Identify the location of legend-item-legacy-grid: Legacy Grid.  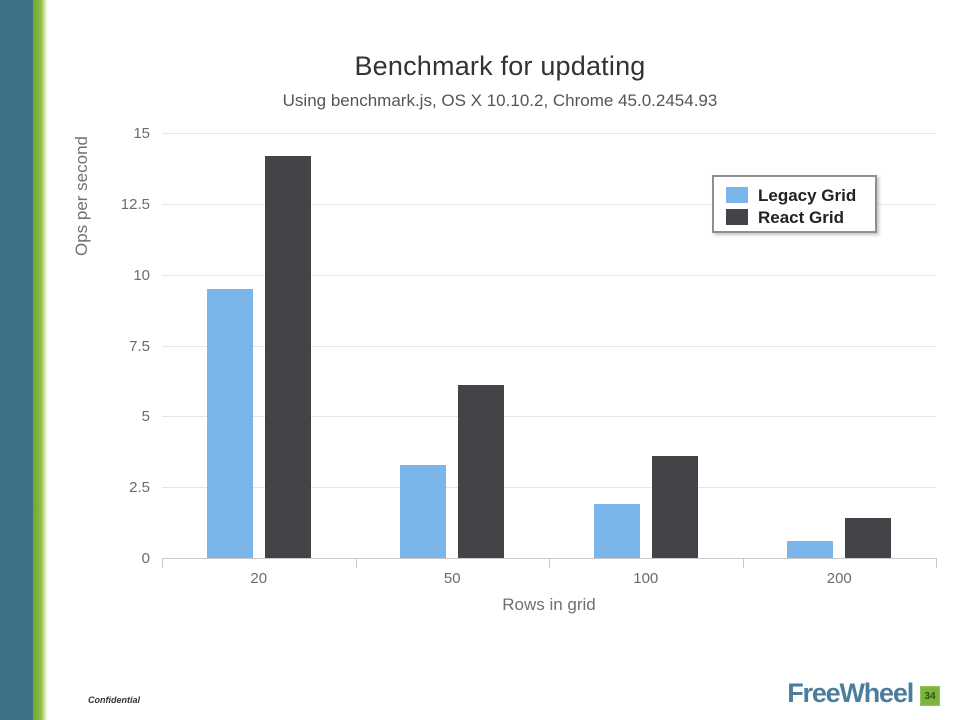
(800, 195).